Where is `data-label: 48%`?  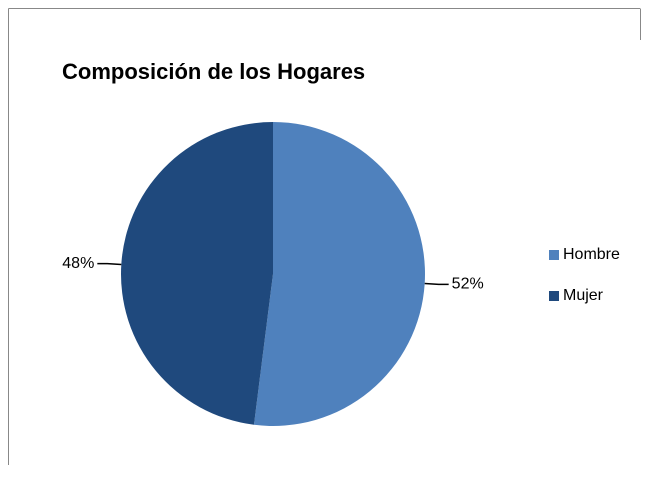 data-label: 48% is located at coordinates (78, 263).